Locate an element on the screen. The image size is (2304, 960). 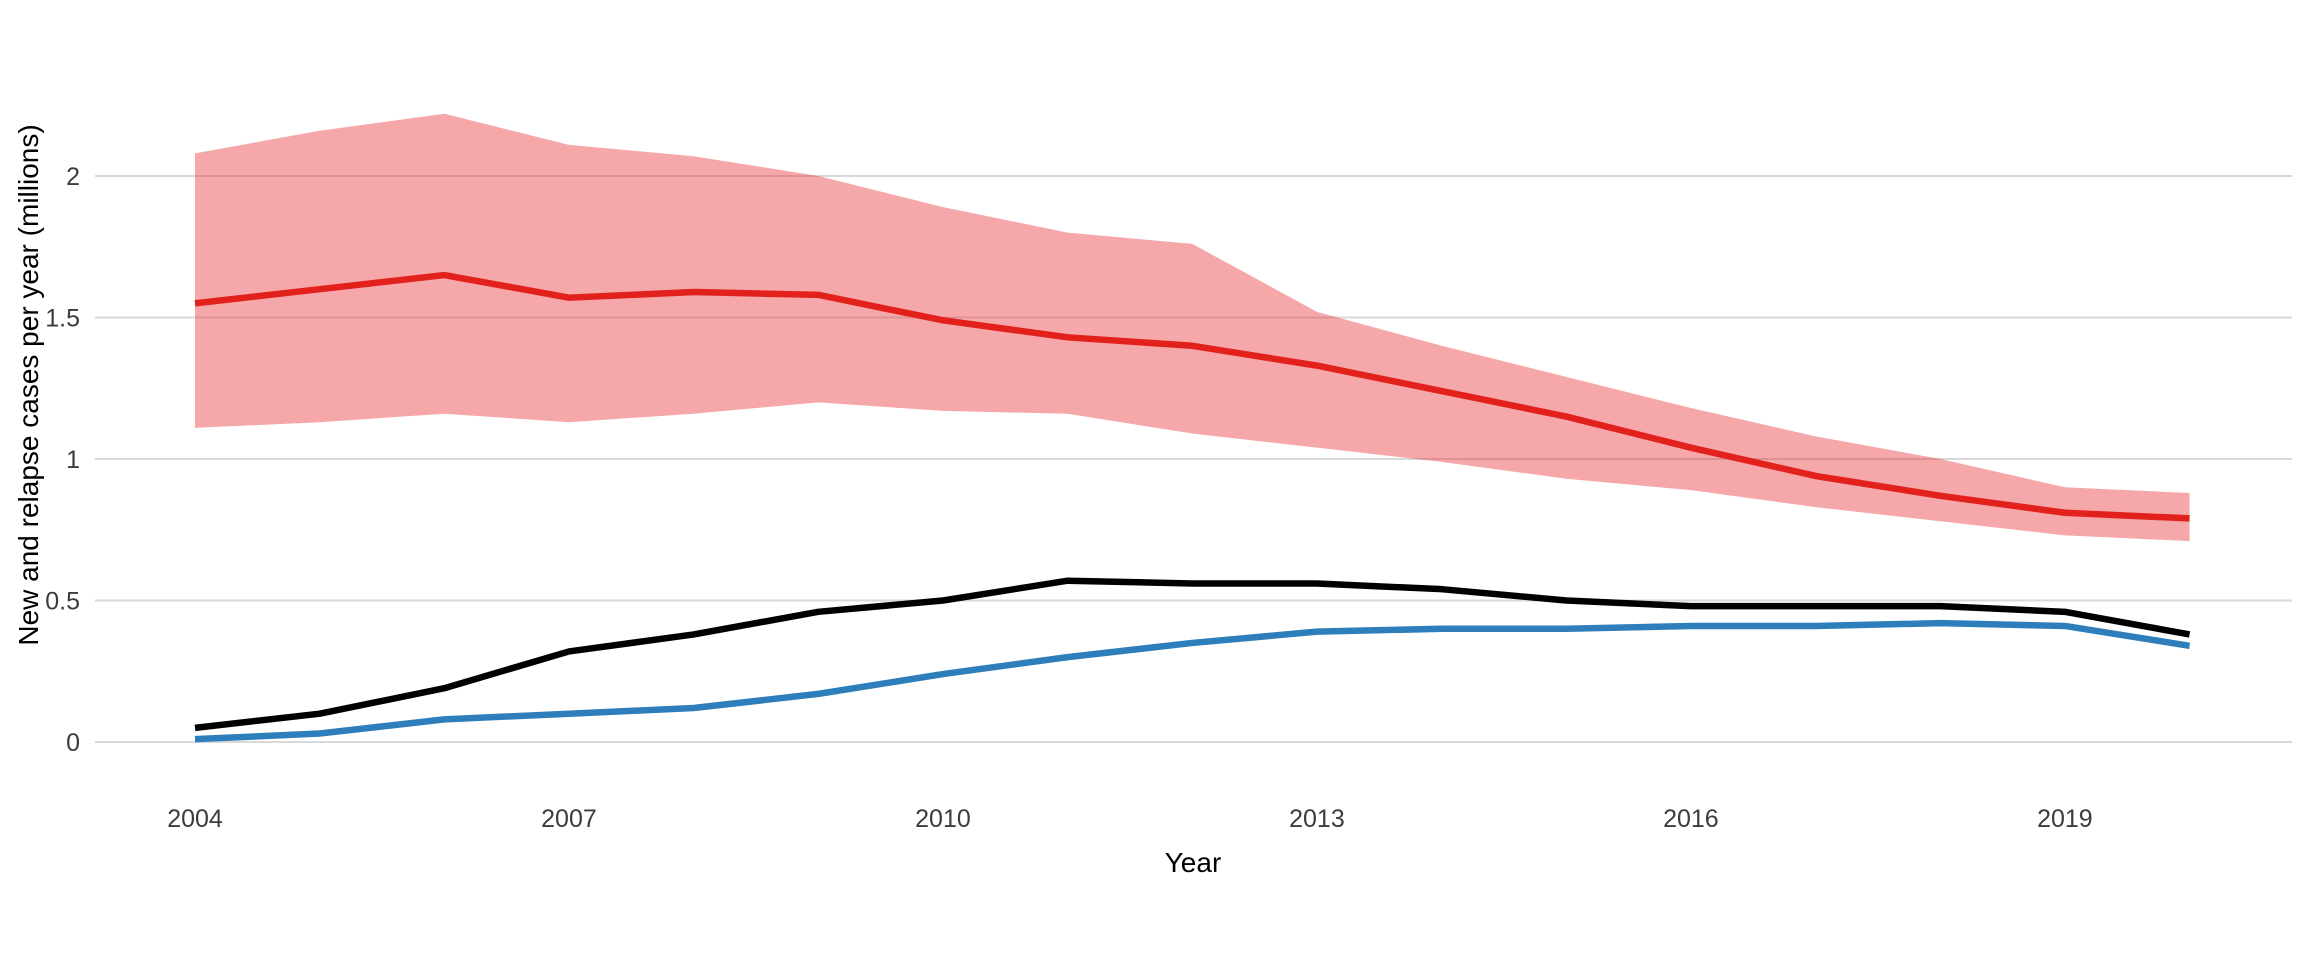
x-tick-label: 2004 is located at coordinates (195, 819).